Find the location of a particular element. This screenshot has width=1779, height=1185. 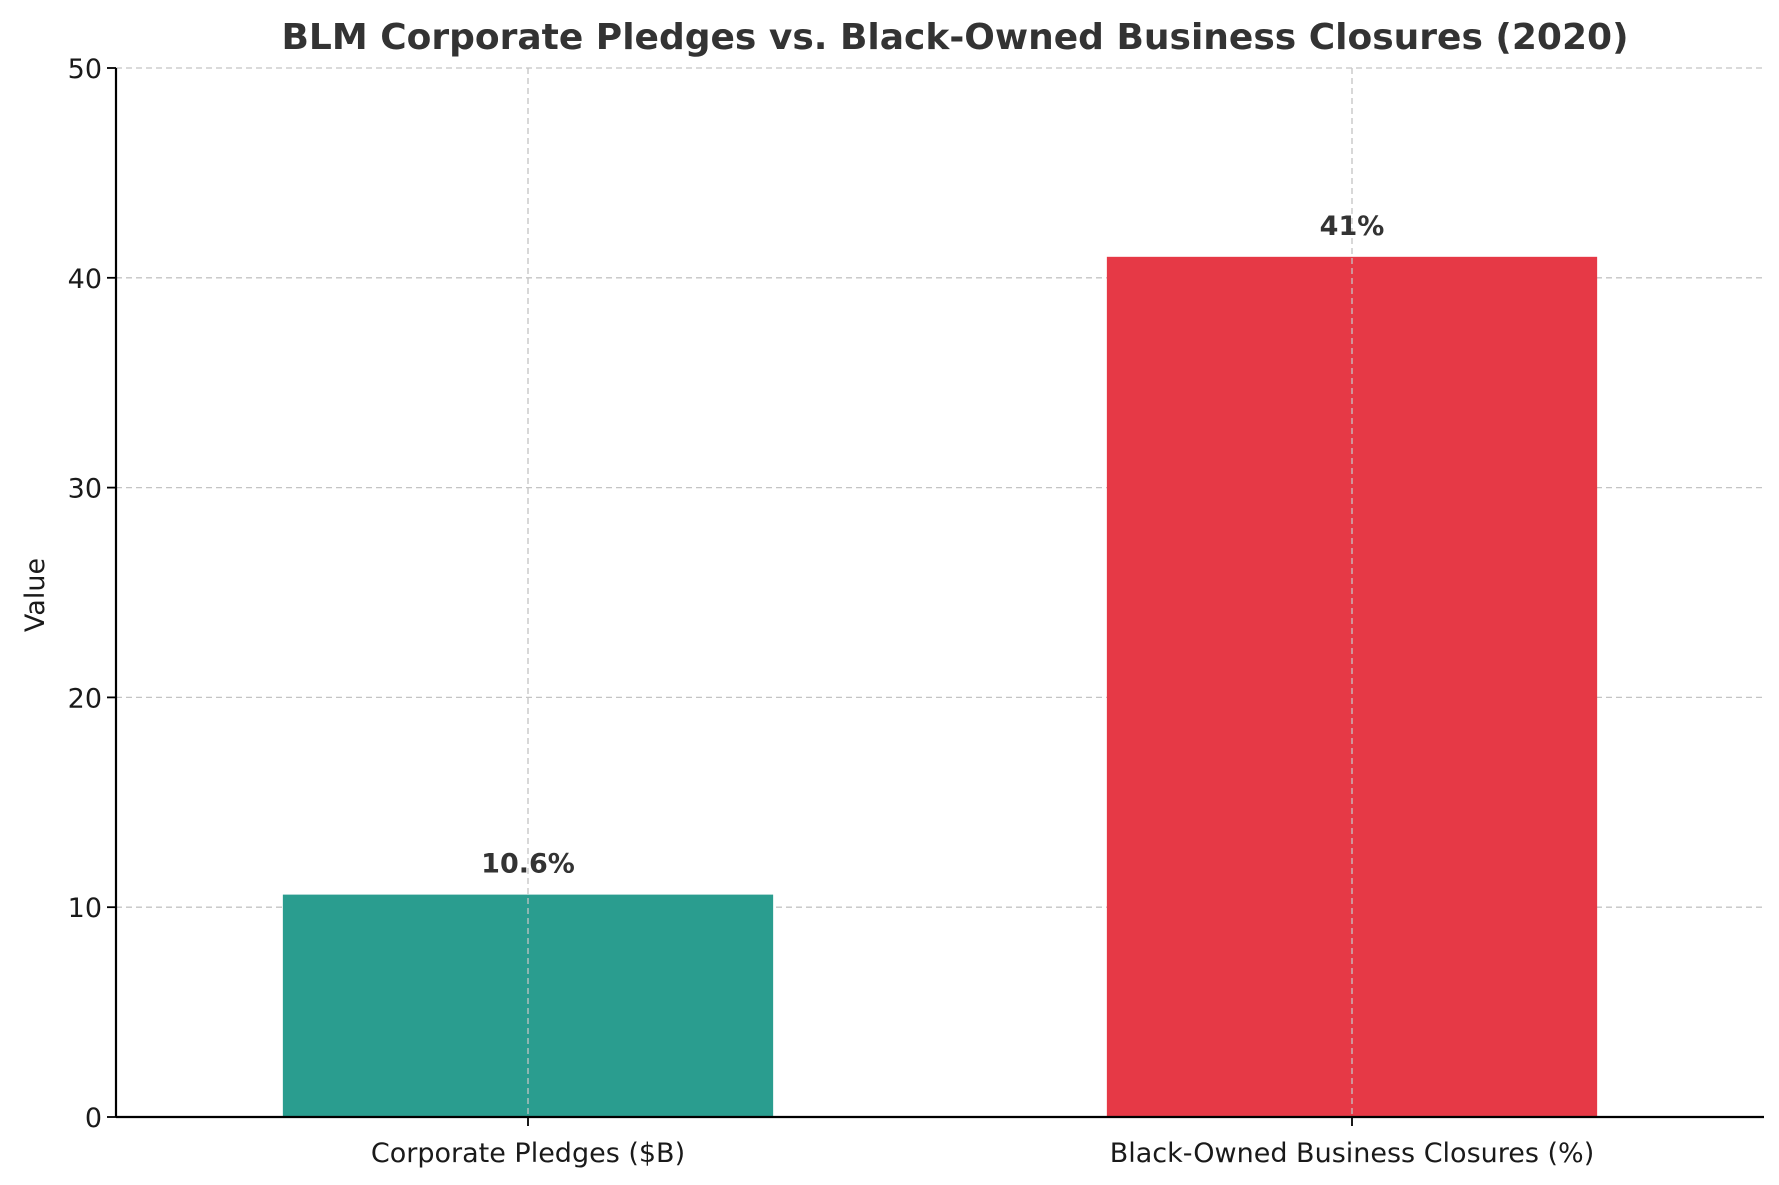

y-tick-label: 20 is located at coordinates (85, 698).